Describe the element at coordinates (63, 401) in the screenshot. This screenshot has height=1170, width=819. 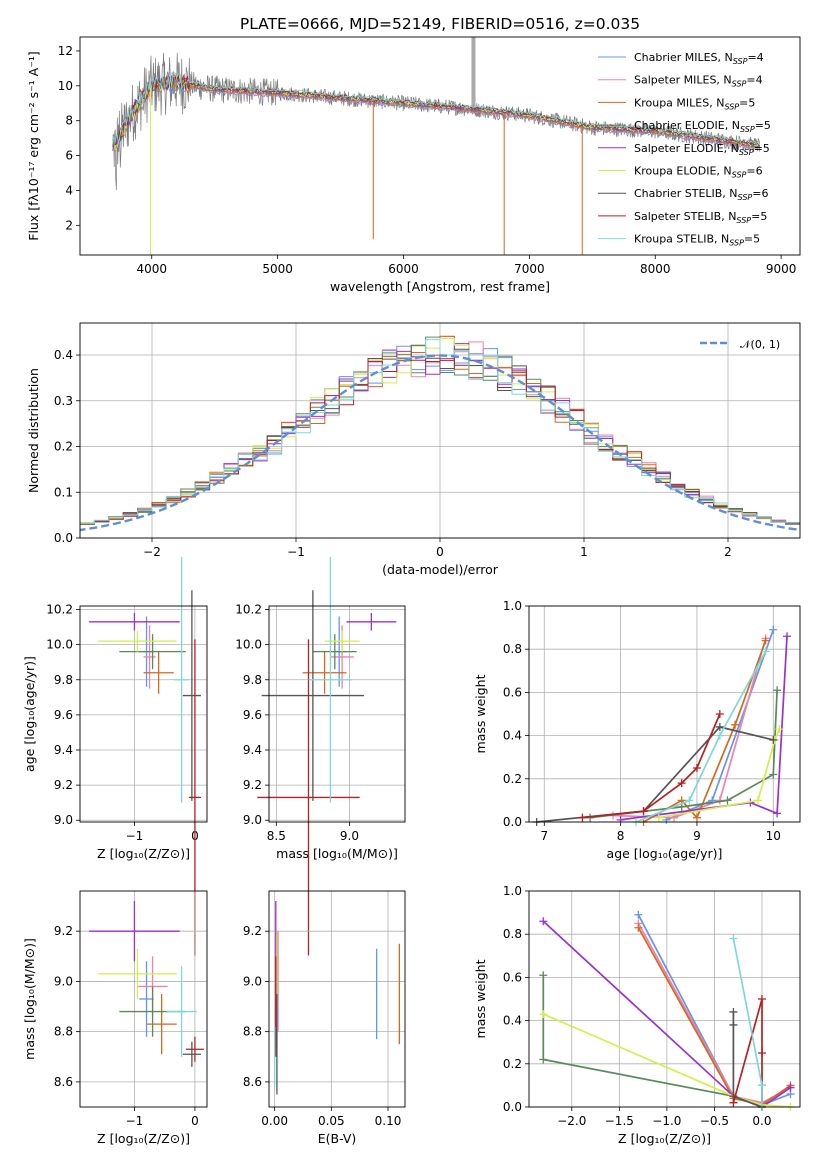
I see `y-tick-label: 0.3` at that location.